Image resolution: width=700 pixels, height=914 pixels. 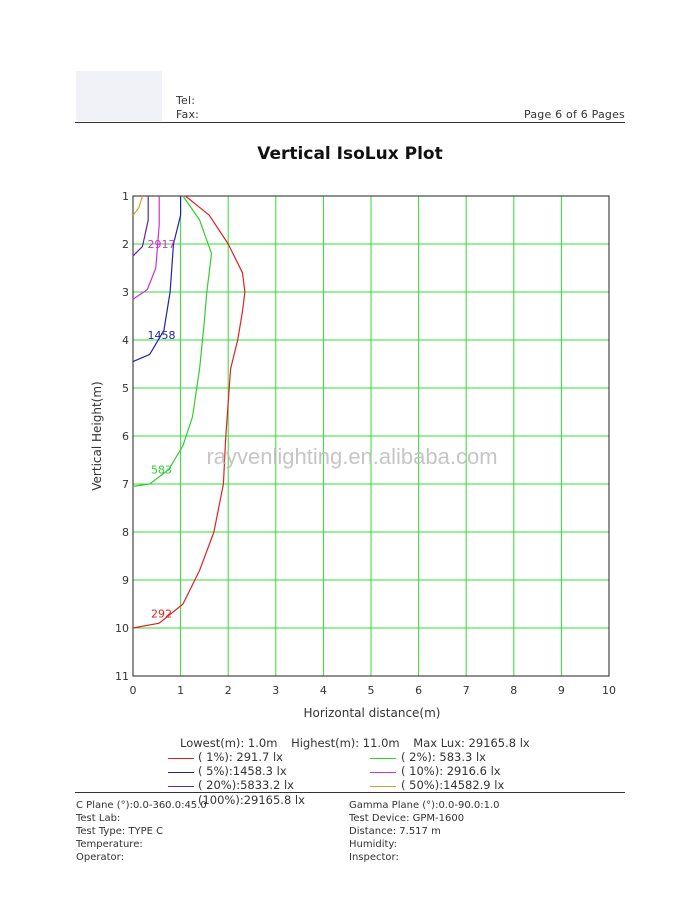 I want to click on legend-item-5pct: ( 5%):1458.3 lx, so click(x=242, y=771).